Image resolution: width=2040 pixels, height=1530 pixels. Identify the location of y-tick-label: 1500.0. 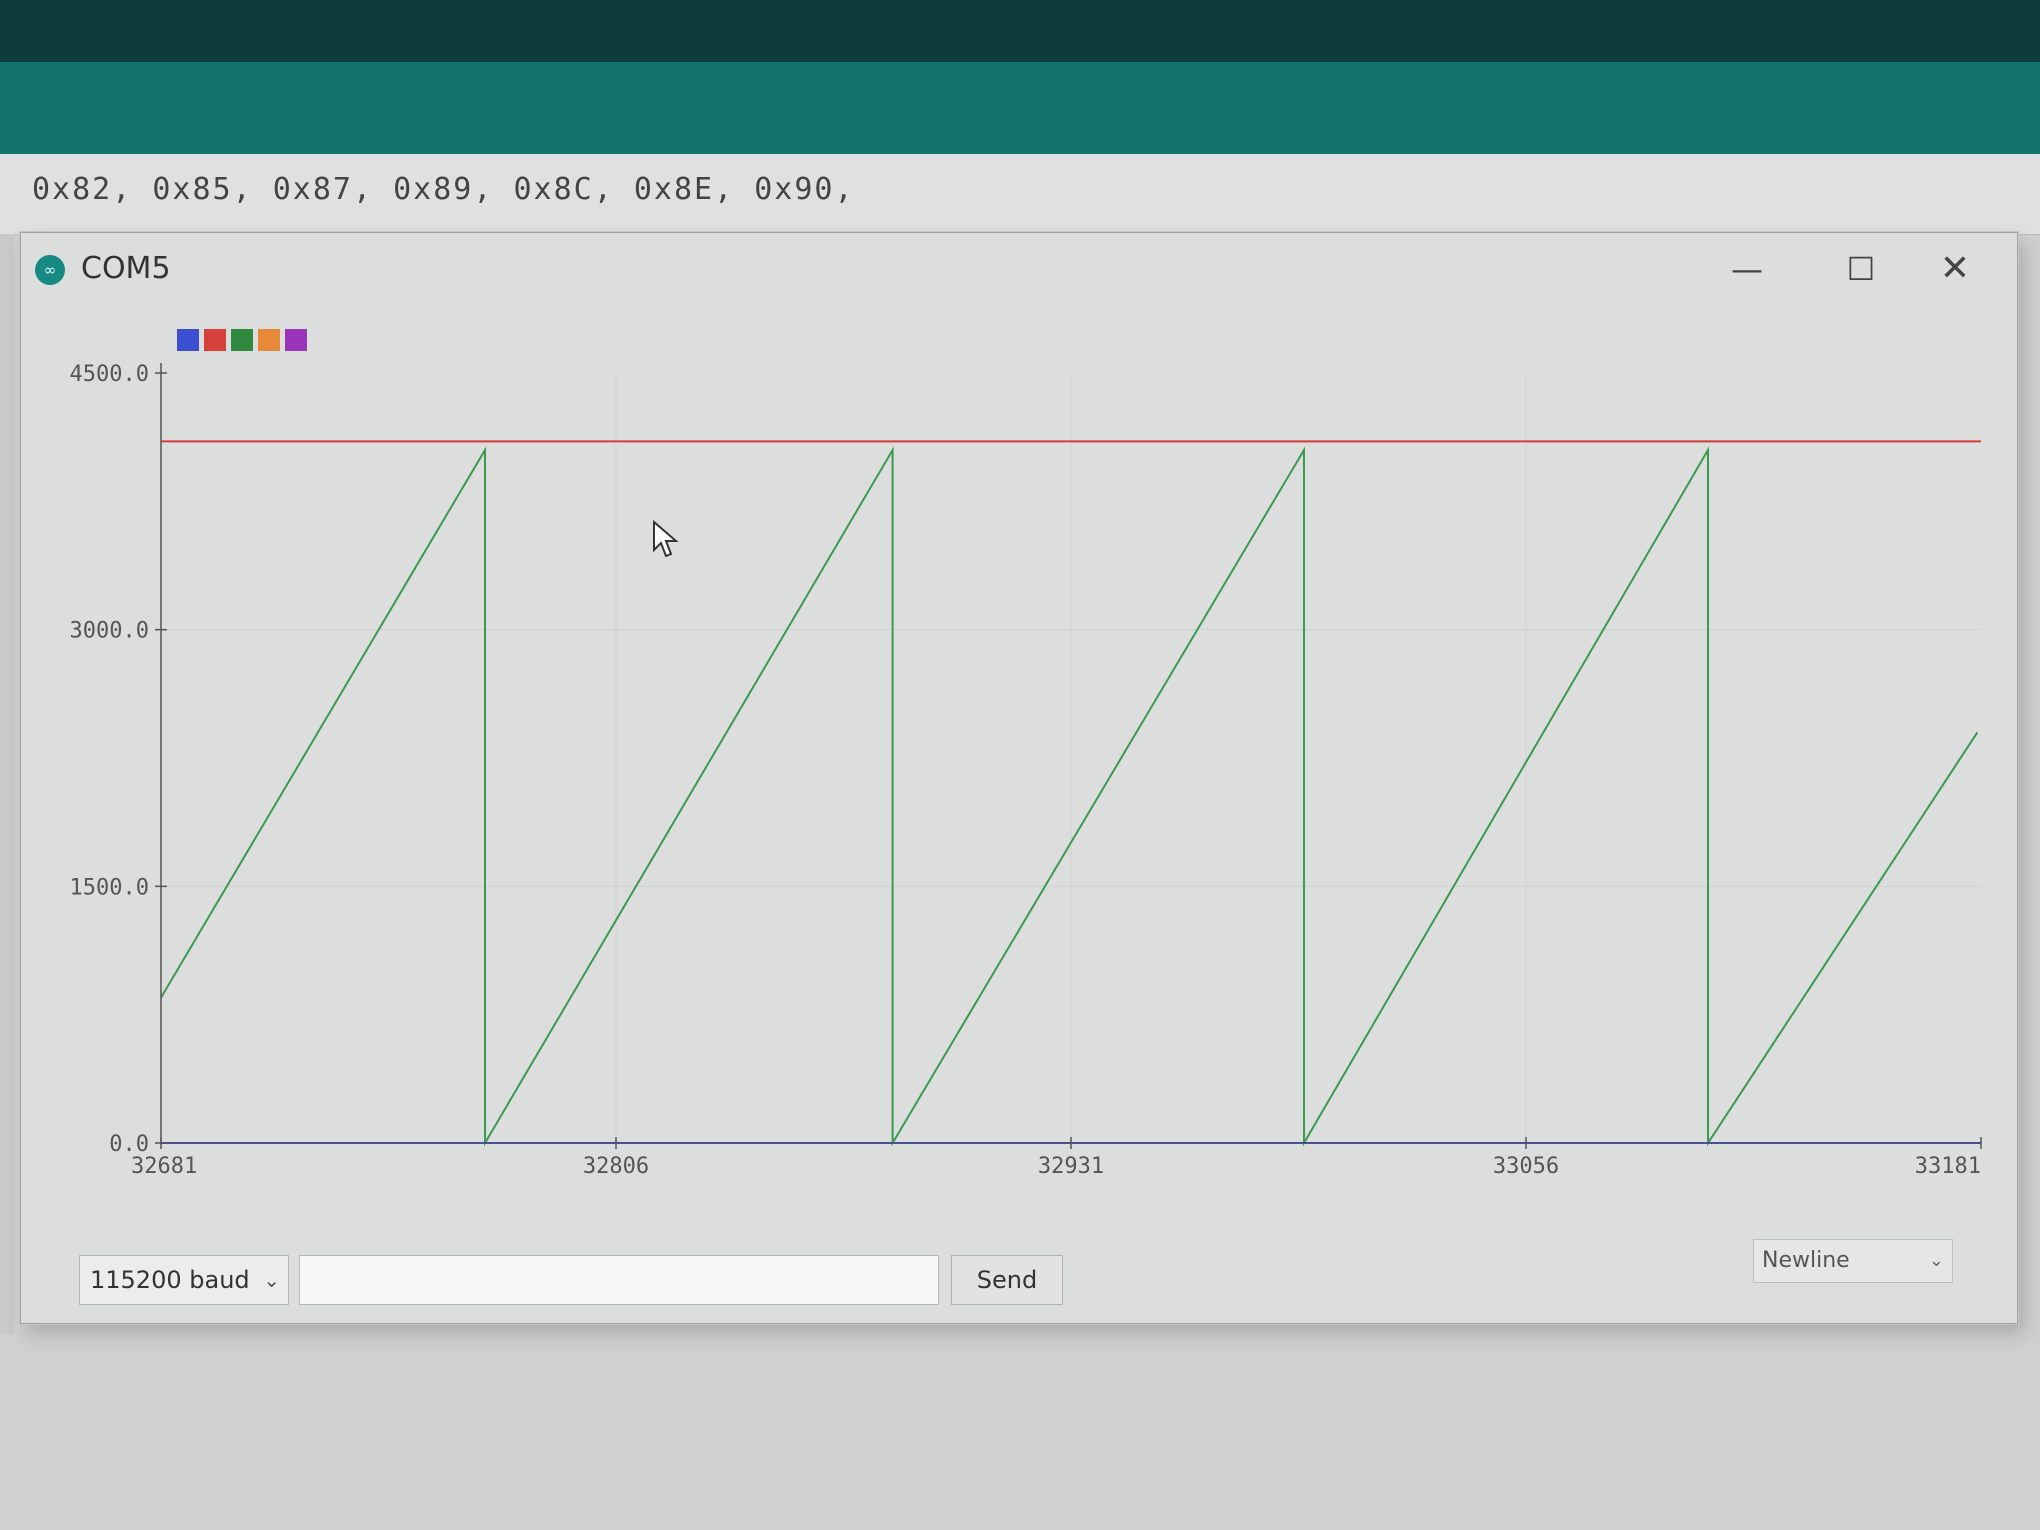
(109, 887).